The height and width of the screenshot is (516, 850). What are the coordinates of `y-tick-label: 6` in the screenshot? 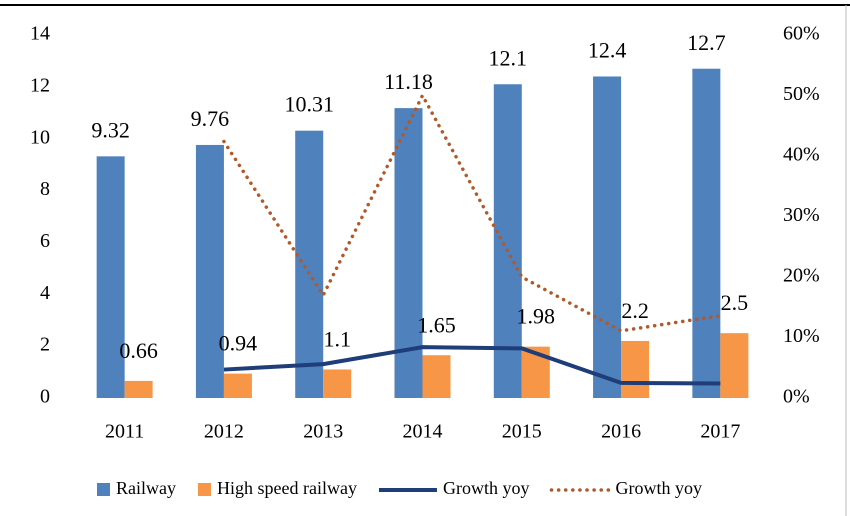 It's located at (45, 241).